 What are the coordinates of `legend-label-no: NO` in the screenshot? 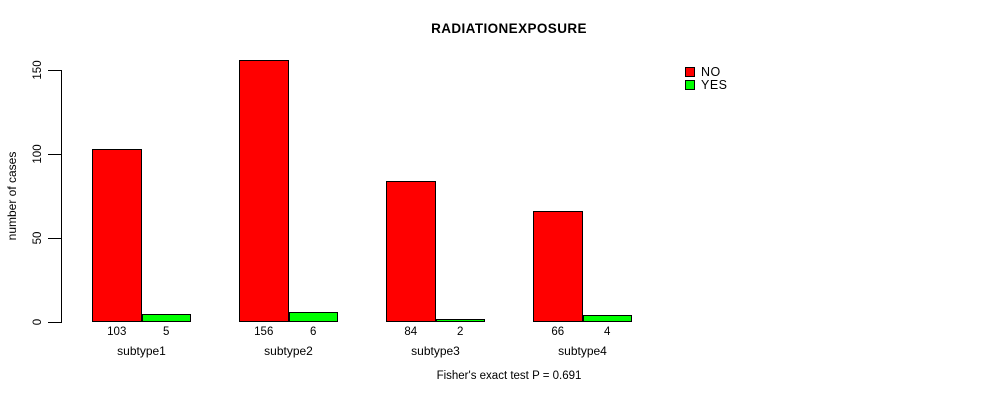 It's located at (711, 71).